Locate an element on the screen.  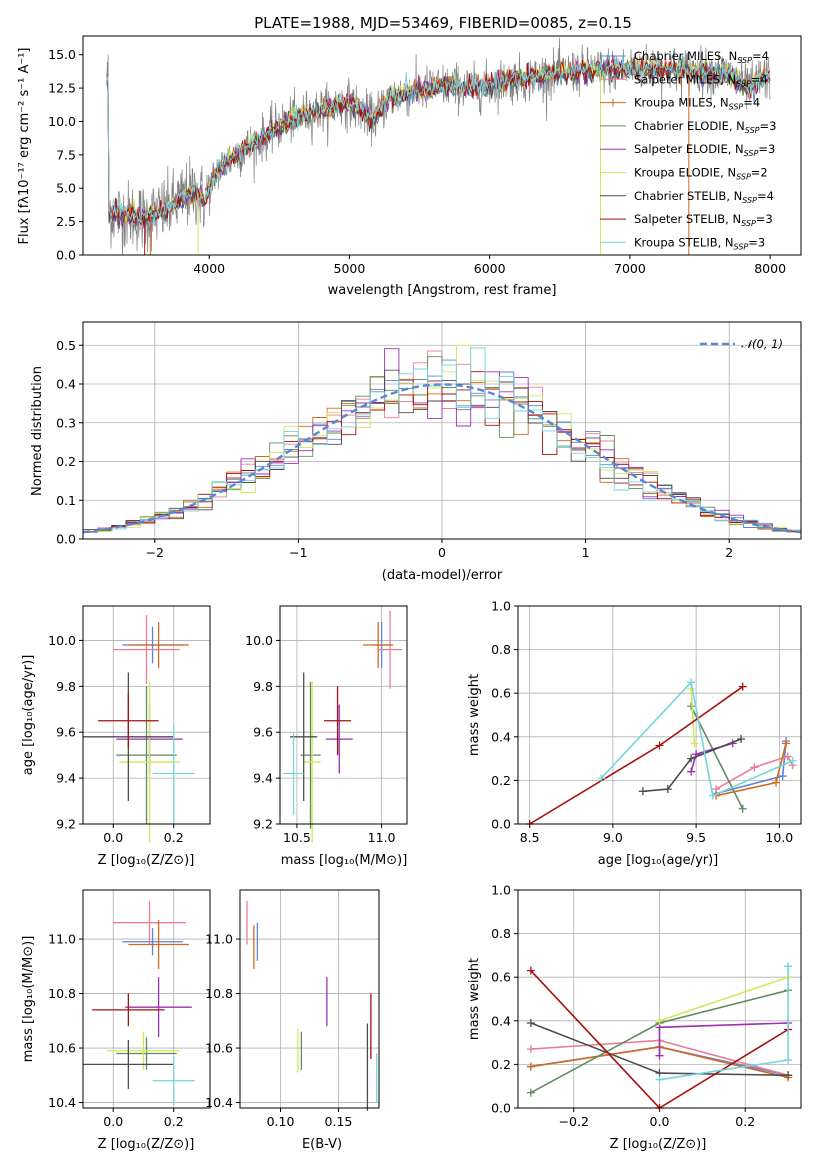
legend-label-salpeter-stelib: Salpeter STELIB, NSSP=3 is located at coordinates (703, 220).